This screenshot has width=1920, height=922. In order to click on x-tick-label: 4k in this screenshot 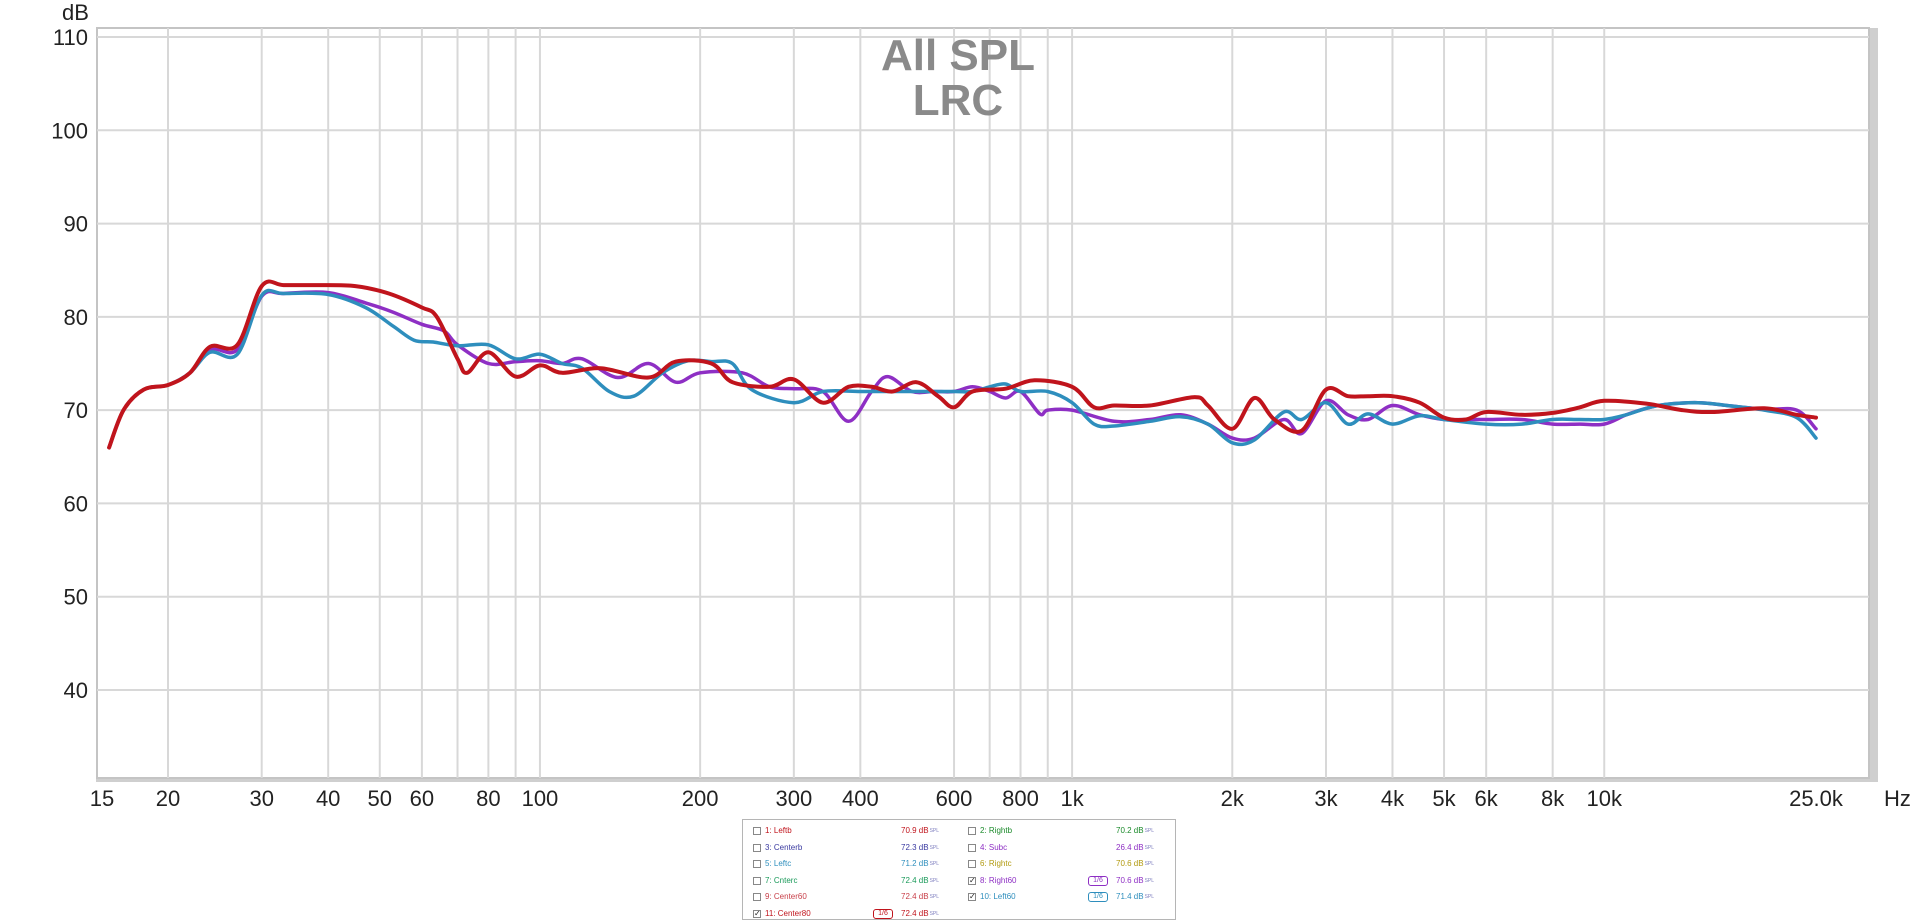, I will do `click(1393, 798)`.